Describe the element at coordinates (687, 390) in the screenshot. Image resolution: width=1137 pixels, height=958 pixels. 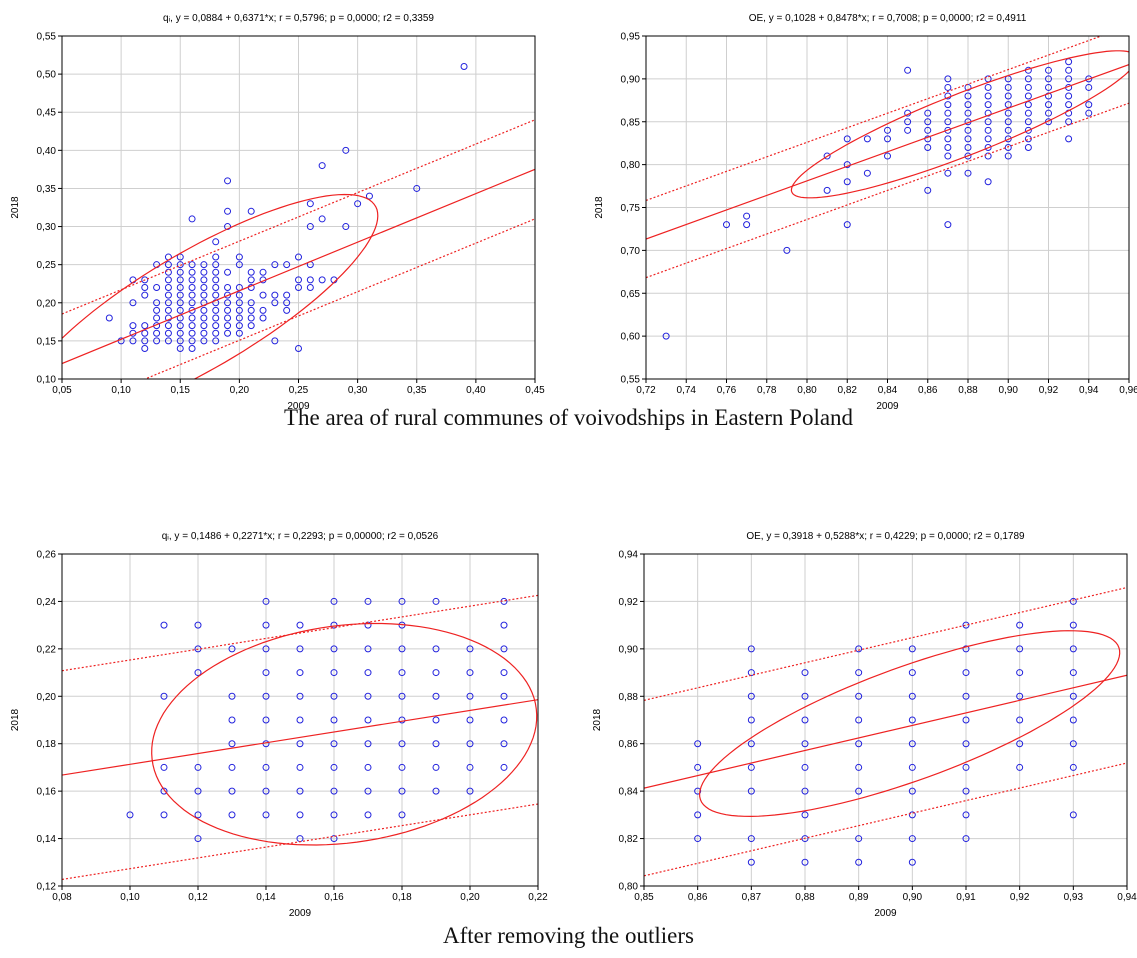
I see `x-tick-label: 0,74` at that location.